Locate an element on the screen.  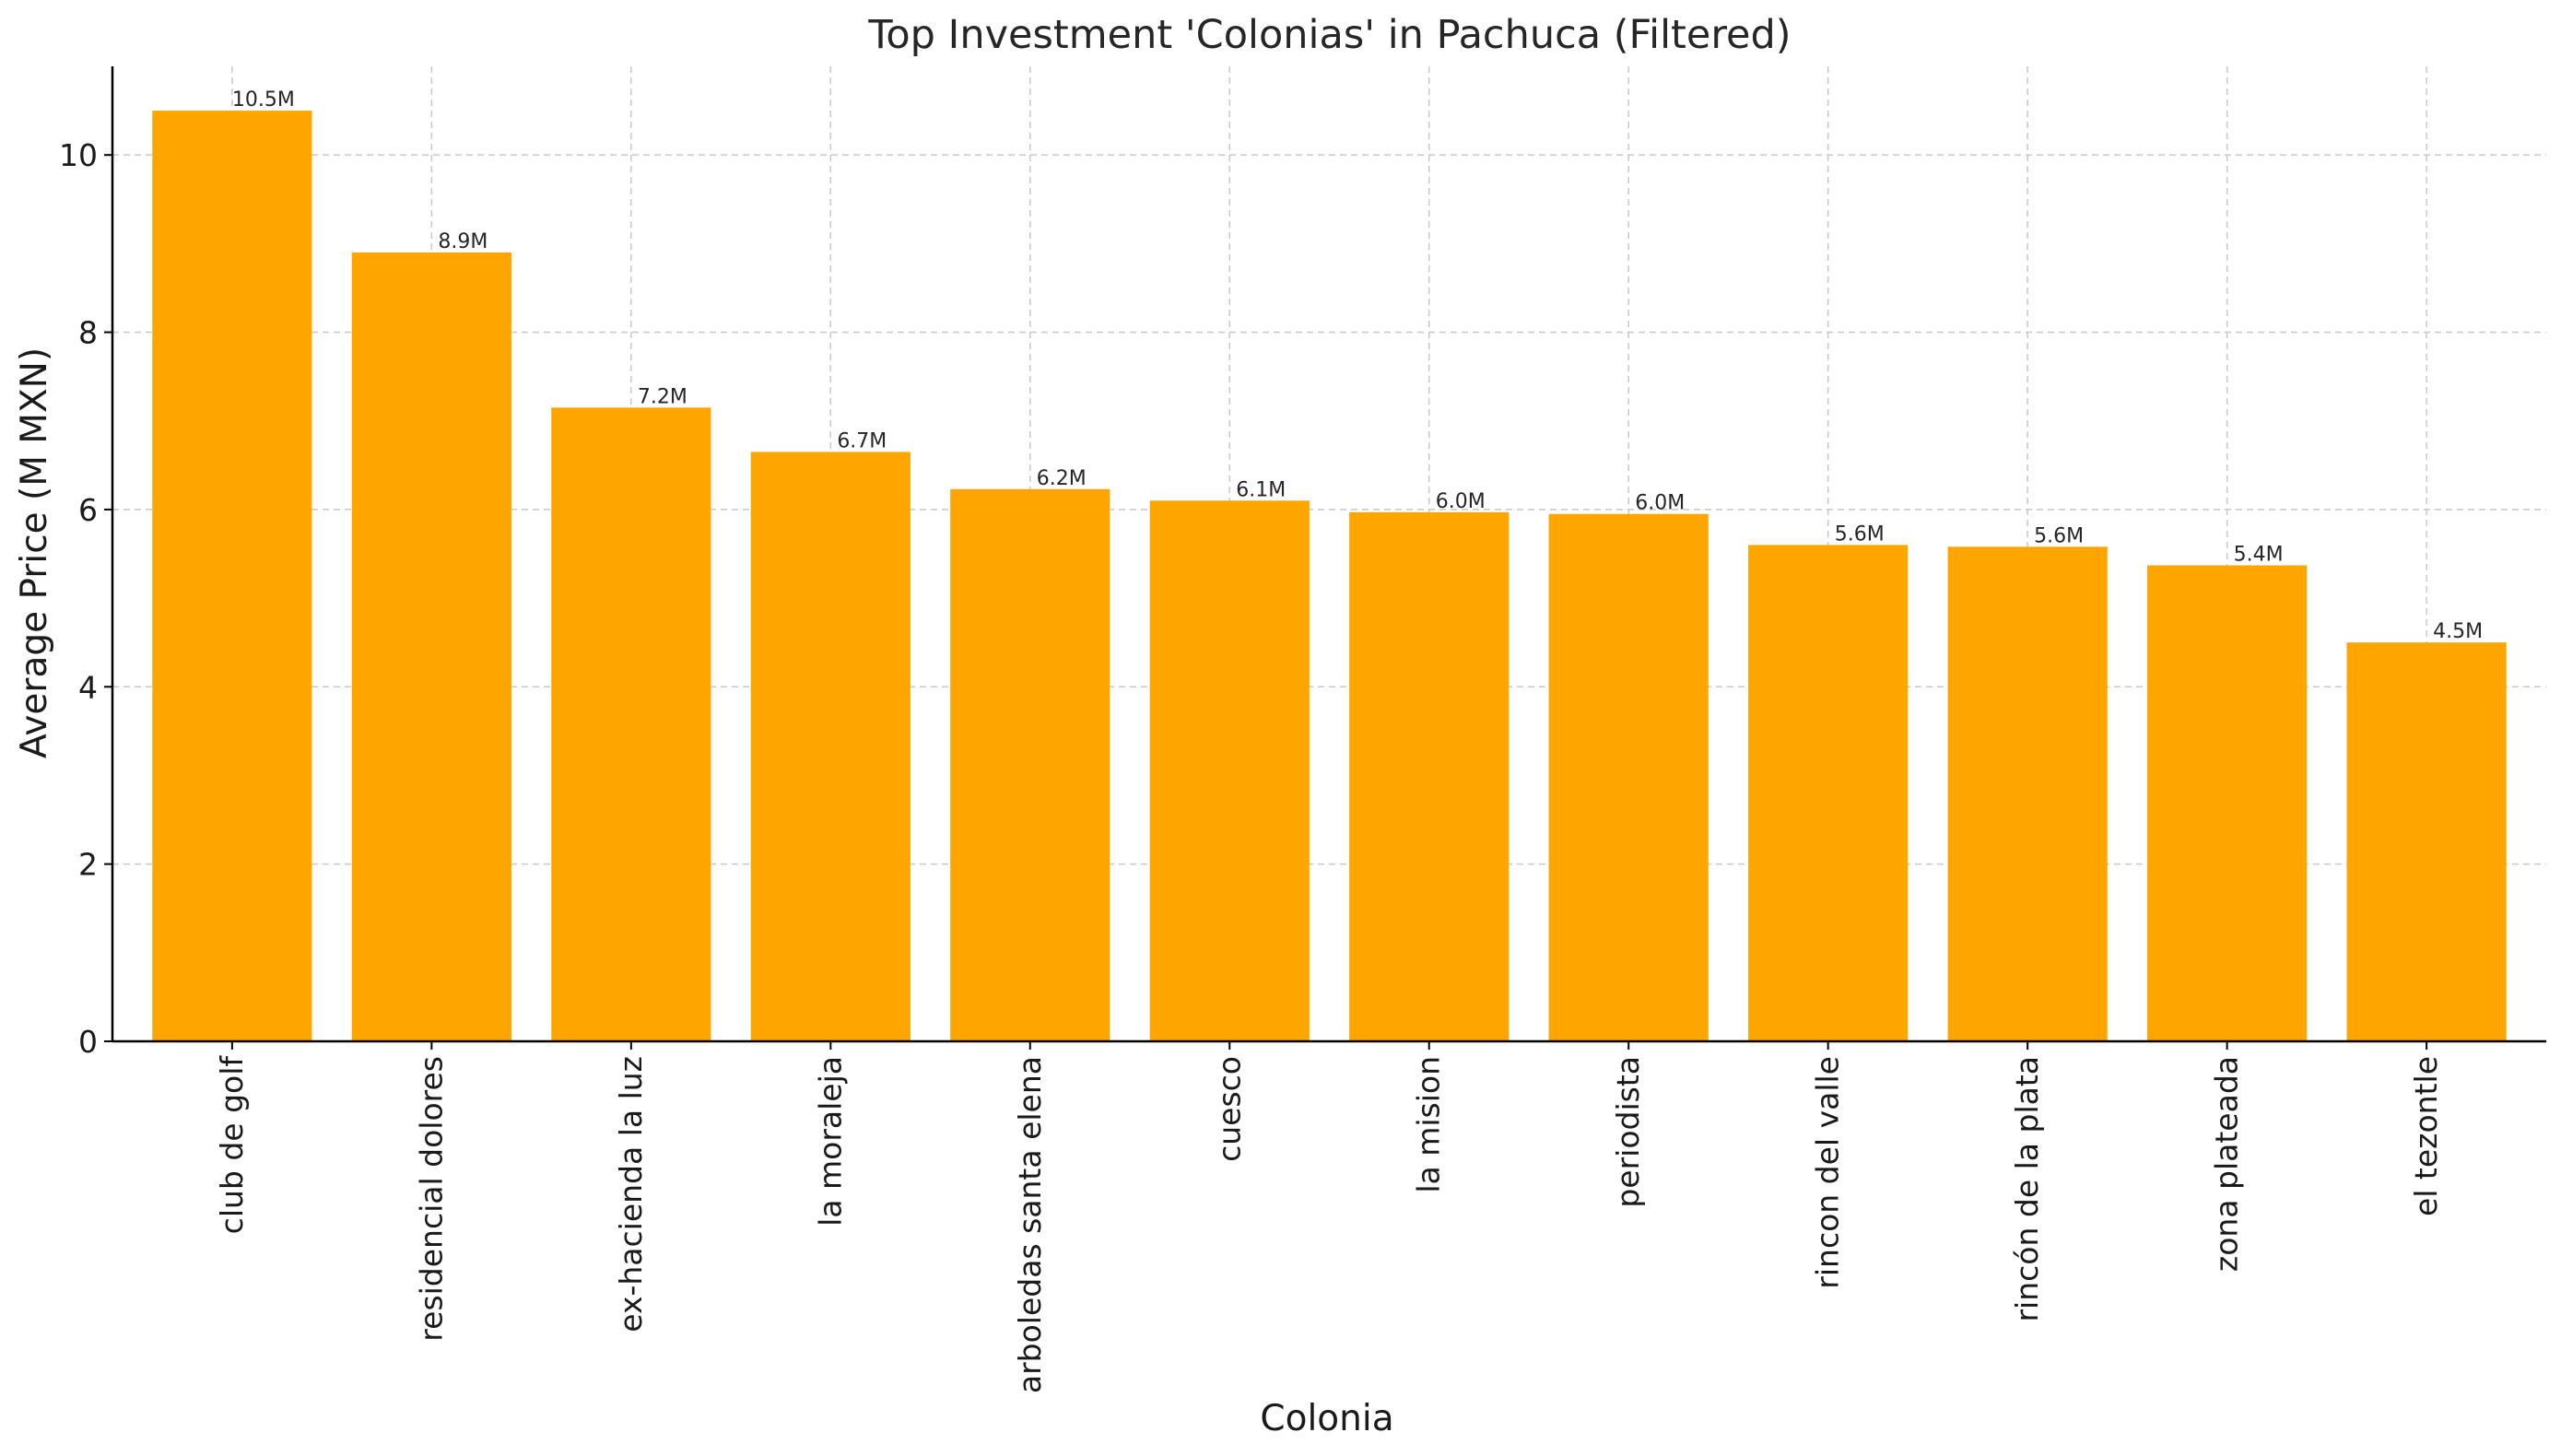
x-axis-label: Colonia is located at coordinates (1326, 1418).